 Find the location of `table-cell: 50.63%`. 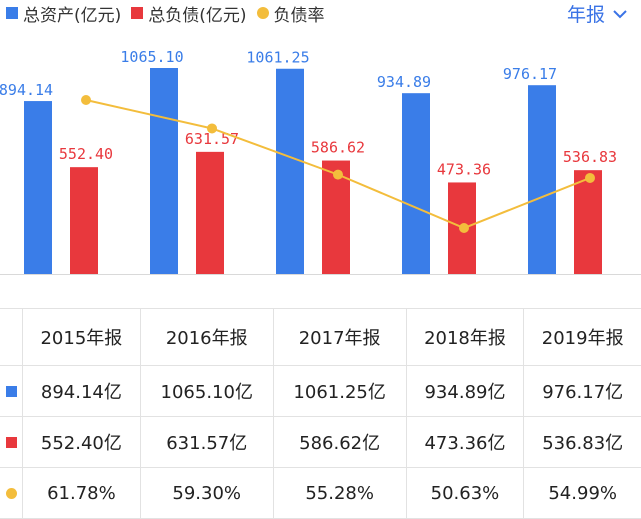

table-cell: 50.63% is located at coordinates (465, 493).